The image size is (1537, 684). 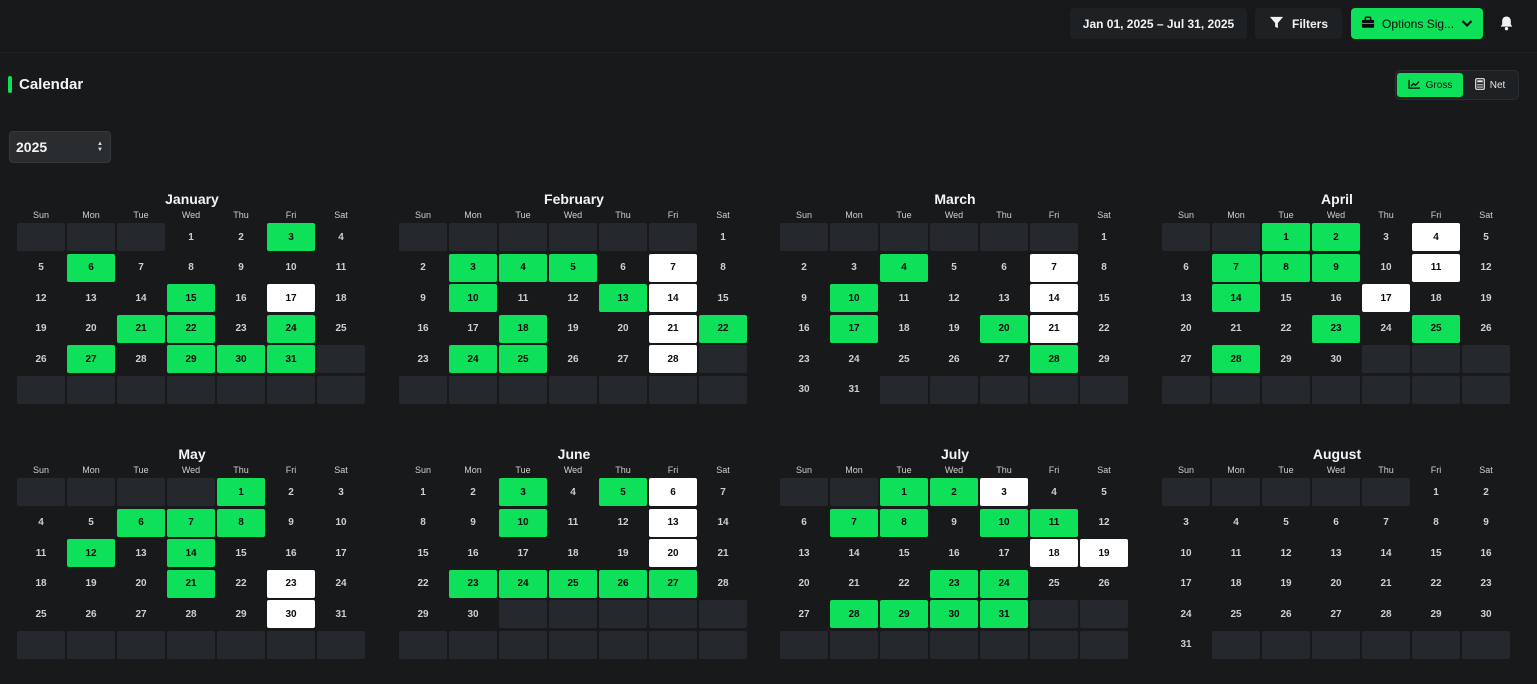 I want to click on date-range-picker: Jan 01, 2025 – Jul 31, 2025, so click(x=1158, y=23).